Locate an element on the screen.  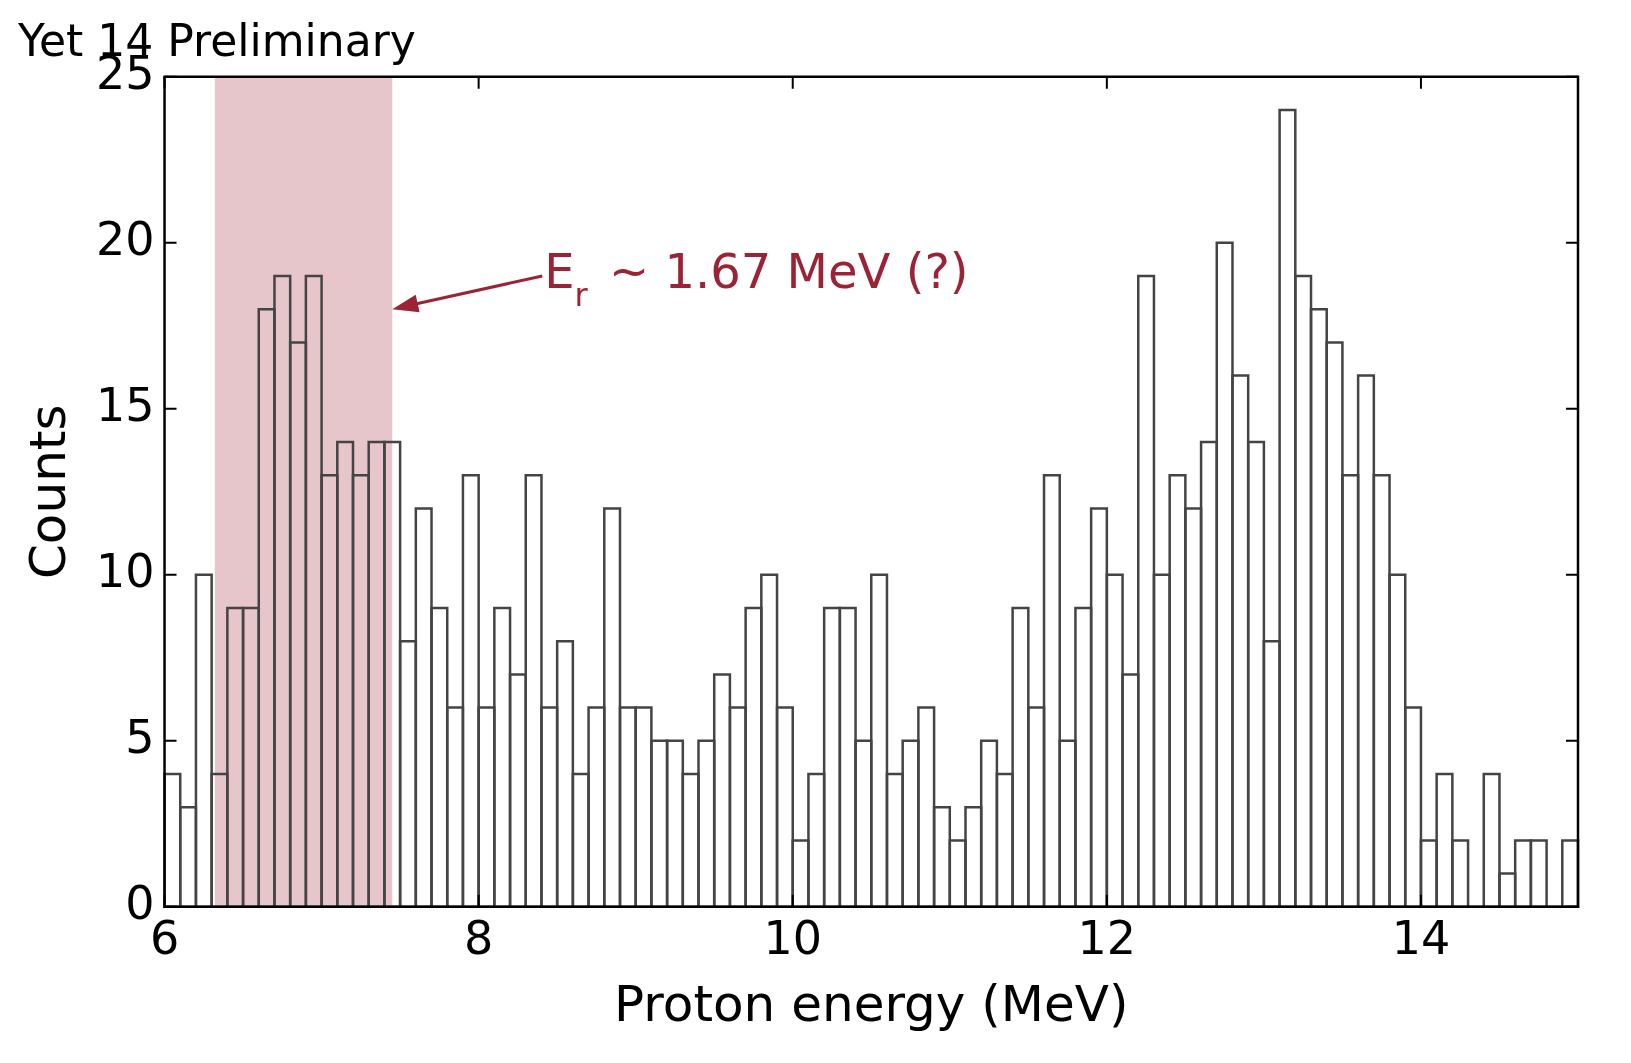
x-axis-title: Proton energy (MeV) is located at coordinates (871, 1003).